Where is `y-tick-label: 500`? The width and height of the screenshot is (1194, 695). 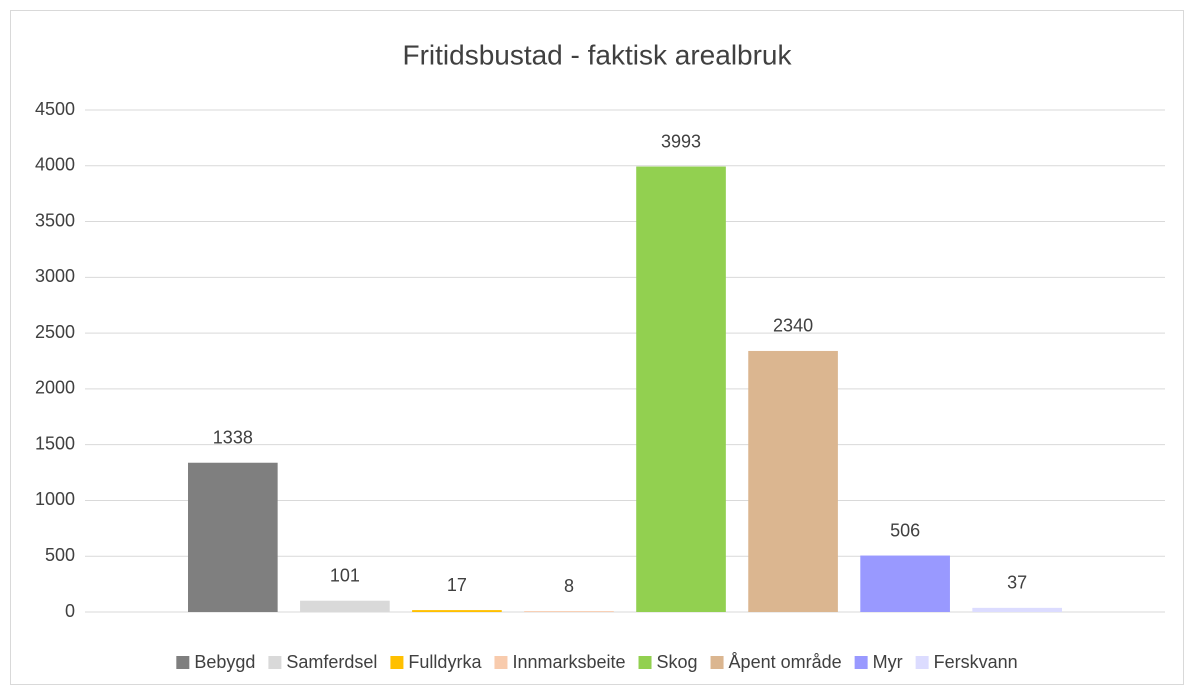 y-tick-label: 500 is located at coordinates (60, 555).